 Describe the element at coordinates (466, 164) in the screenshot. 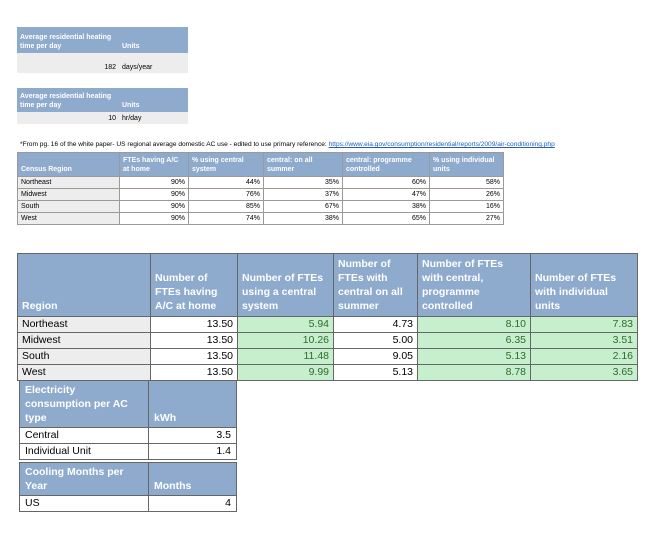

I see `census-col-individual: % using individual units` at that location.